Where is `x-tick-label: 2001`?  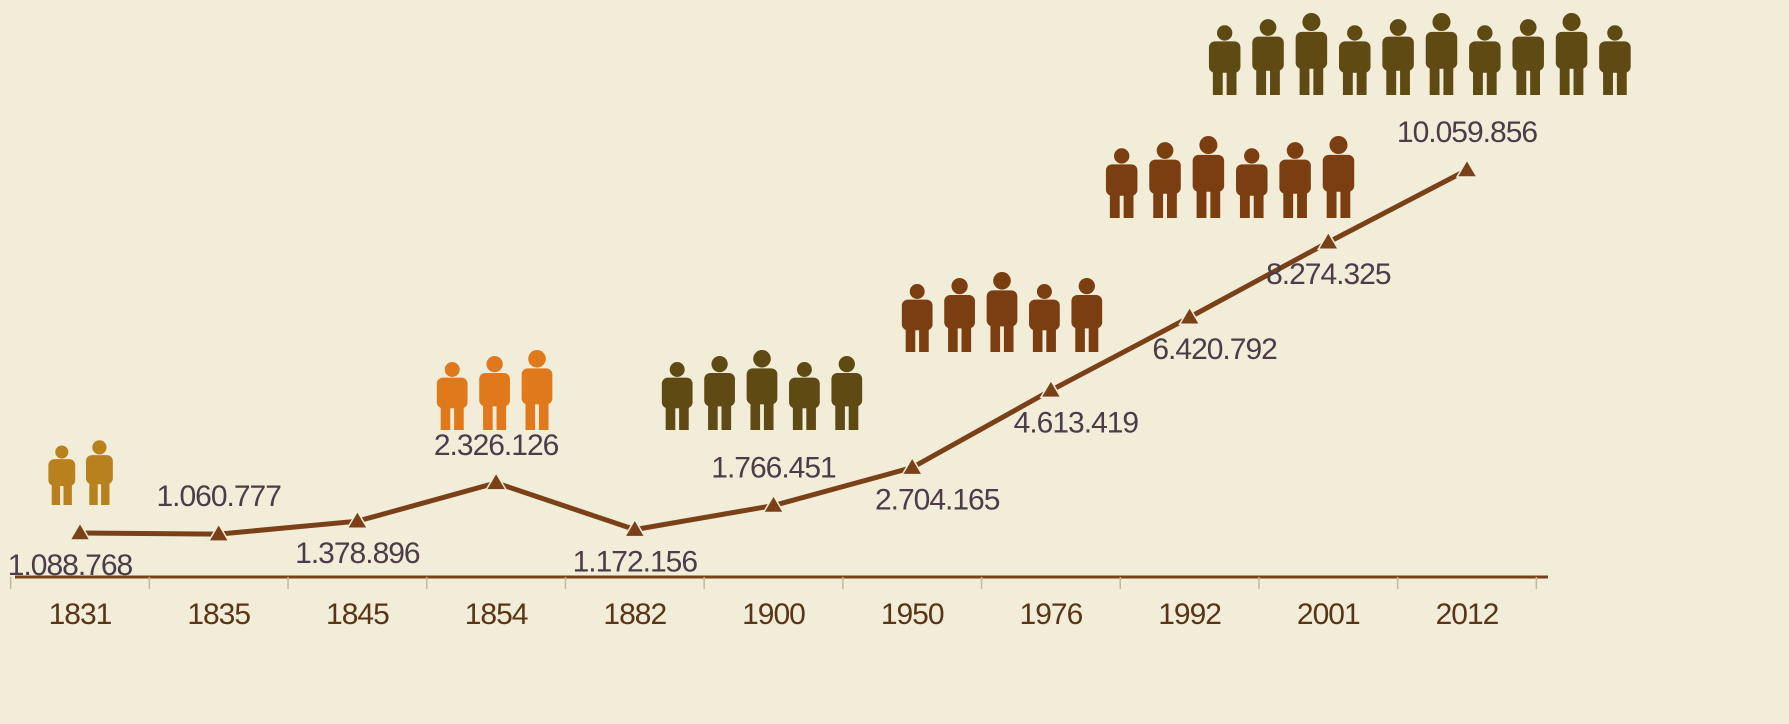 x-tick-label: 2001 is located at coordinates (1328, 614).